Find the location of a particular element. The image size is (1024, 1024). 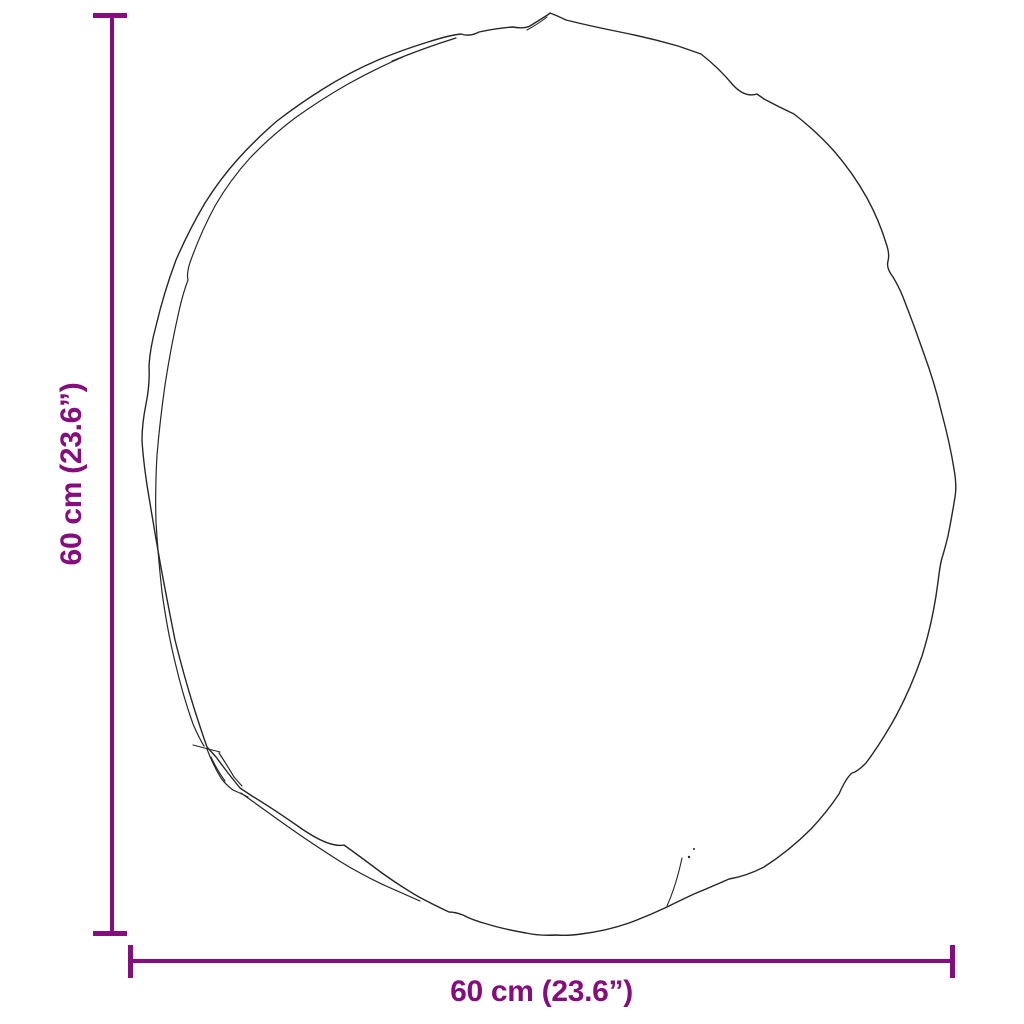

horizontal-dimension-line is located at coordinates (541, 961).